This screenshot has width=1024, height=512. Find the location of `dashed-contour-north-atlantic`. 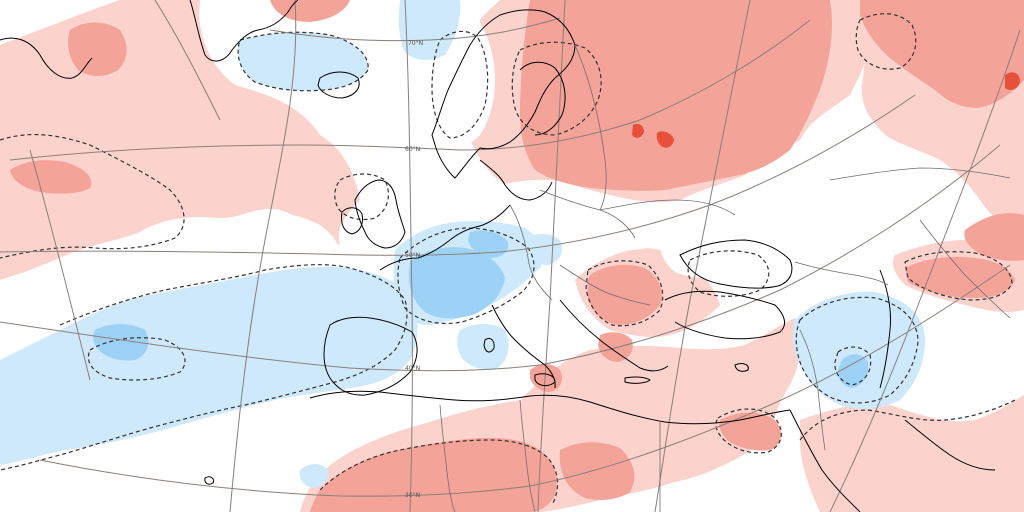

dashed-contour-north-atlantic is located at coordinates (92, 196).